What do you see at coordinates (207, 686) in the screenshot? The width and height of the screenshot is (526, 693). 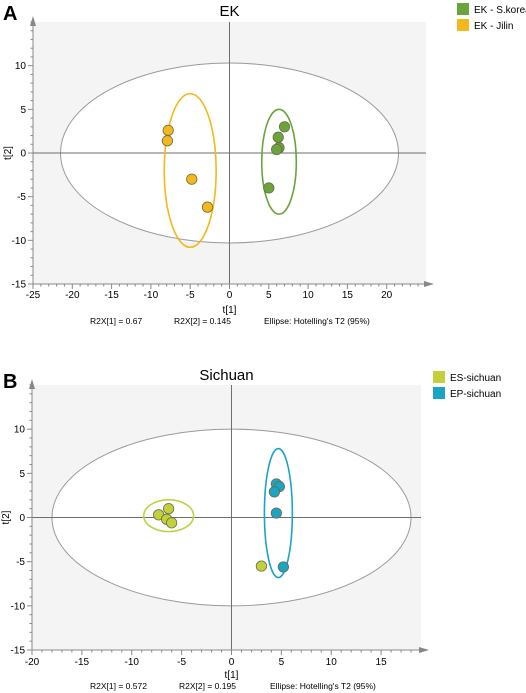 I see `r2x2-text: R2X[2] = 0.195` at bounding box center [207, 686].